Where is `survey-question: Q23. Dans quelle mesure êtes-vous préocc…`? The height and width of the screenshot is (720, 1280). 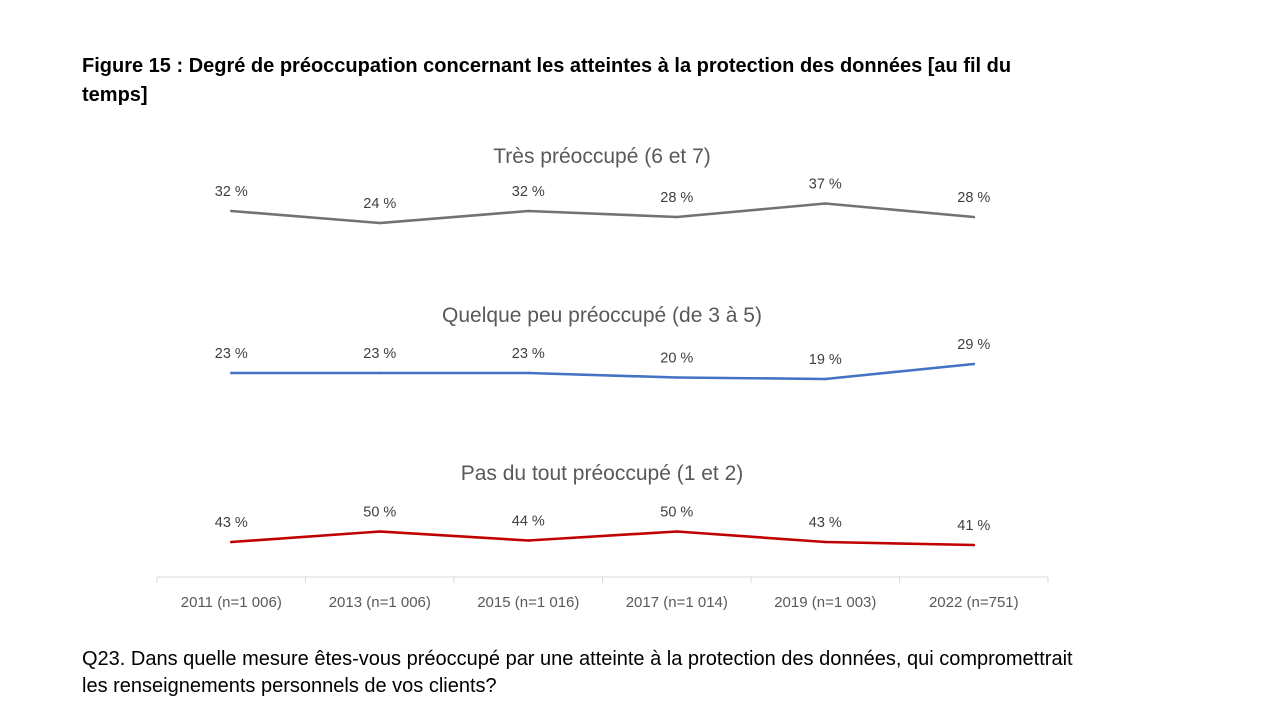
survey-question: Q23. Dans quelle mesure êtes-vous préocc… is located at coordinates (577, 672).